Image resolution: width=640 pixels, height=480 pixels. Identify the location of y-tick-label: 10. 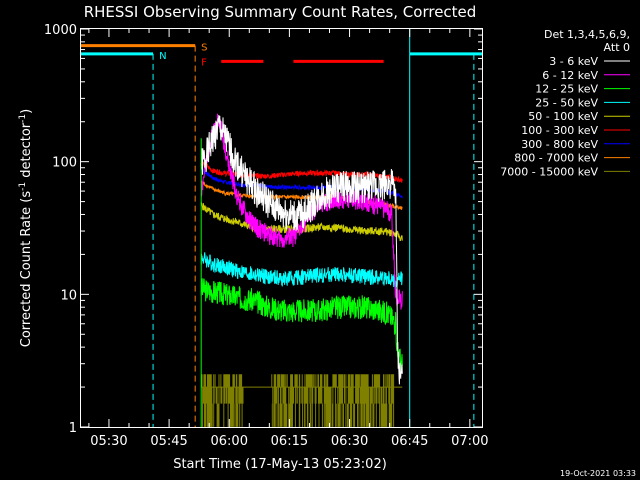
(68, 295).